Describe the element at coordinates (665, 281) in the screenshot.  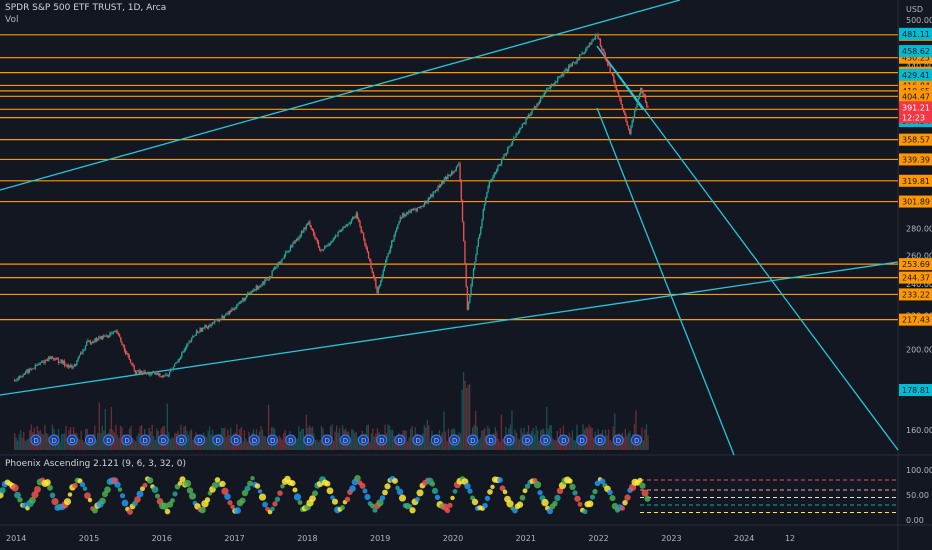
I see `trend-line` at that location.